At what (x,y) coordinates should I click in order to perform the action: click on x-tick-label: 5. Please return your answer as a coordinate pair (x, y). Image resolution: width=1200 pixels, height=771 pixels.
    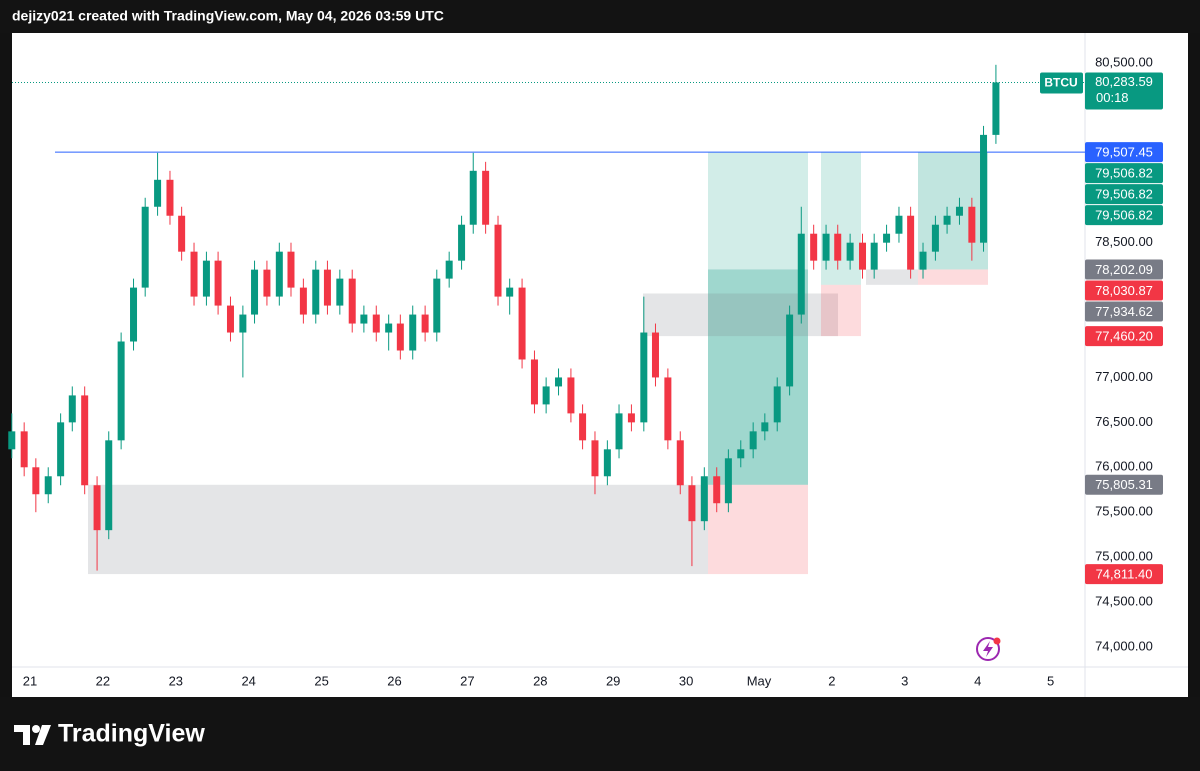
    Looking at the image, I should click on (1050, 680).